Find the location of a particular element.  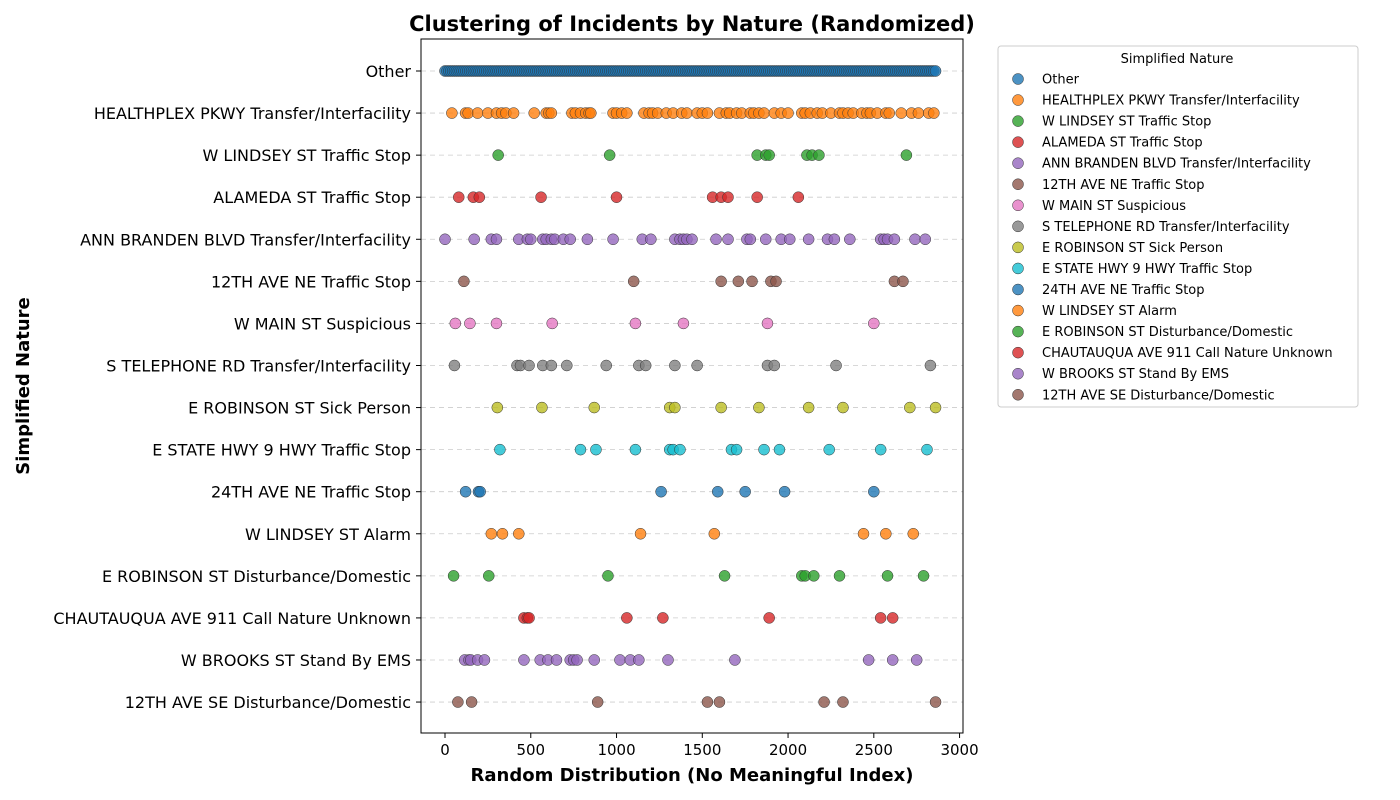

legend-entry: W LINDSEY ST Traffic Stop is located at coordinates (1126, 122).